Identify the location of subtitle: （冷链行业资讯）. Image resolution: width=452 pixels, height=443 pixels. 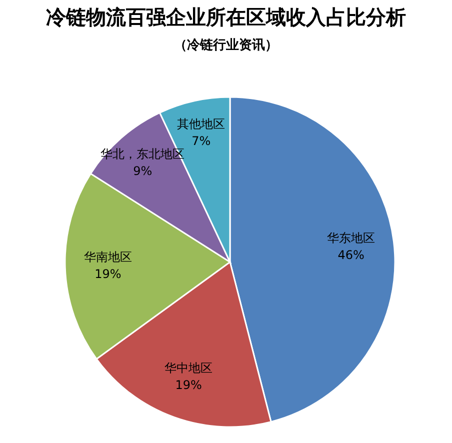
(226, 45).